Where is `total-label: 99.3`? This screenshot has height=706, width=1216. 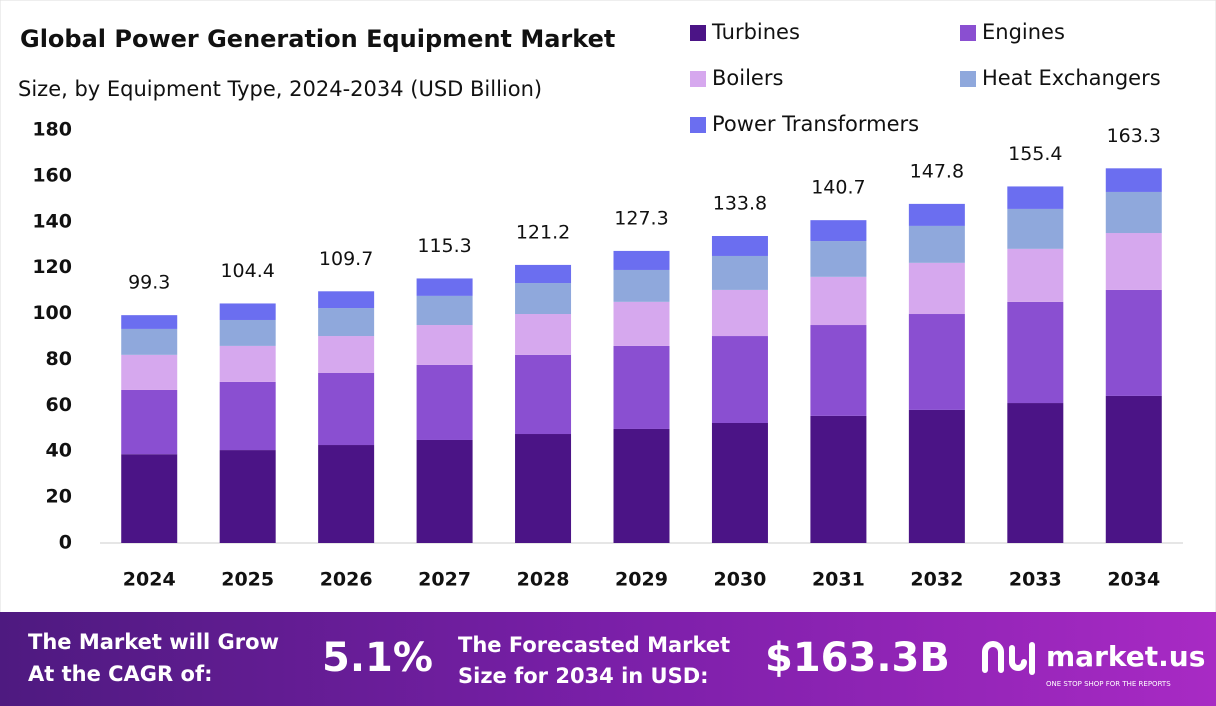
total-label: 99.3 is located at coordinates (149, 283).